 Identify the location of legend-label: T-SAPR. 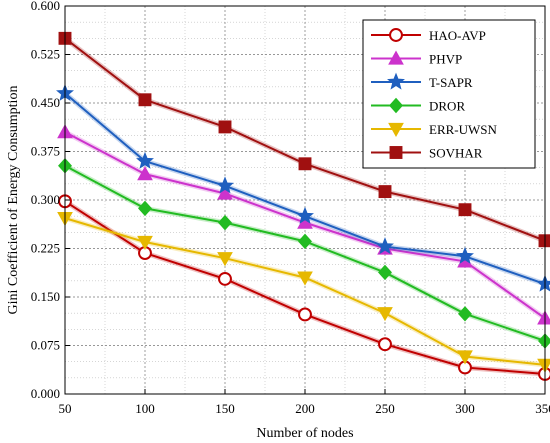
(451, 82).